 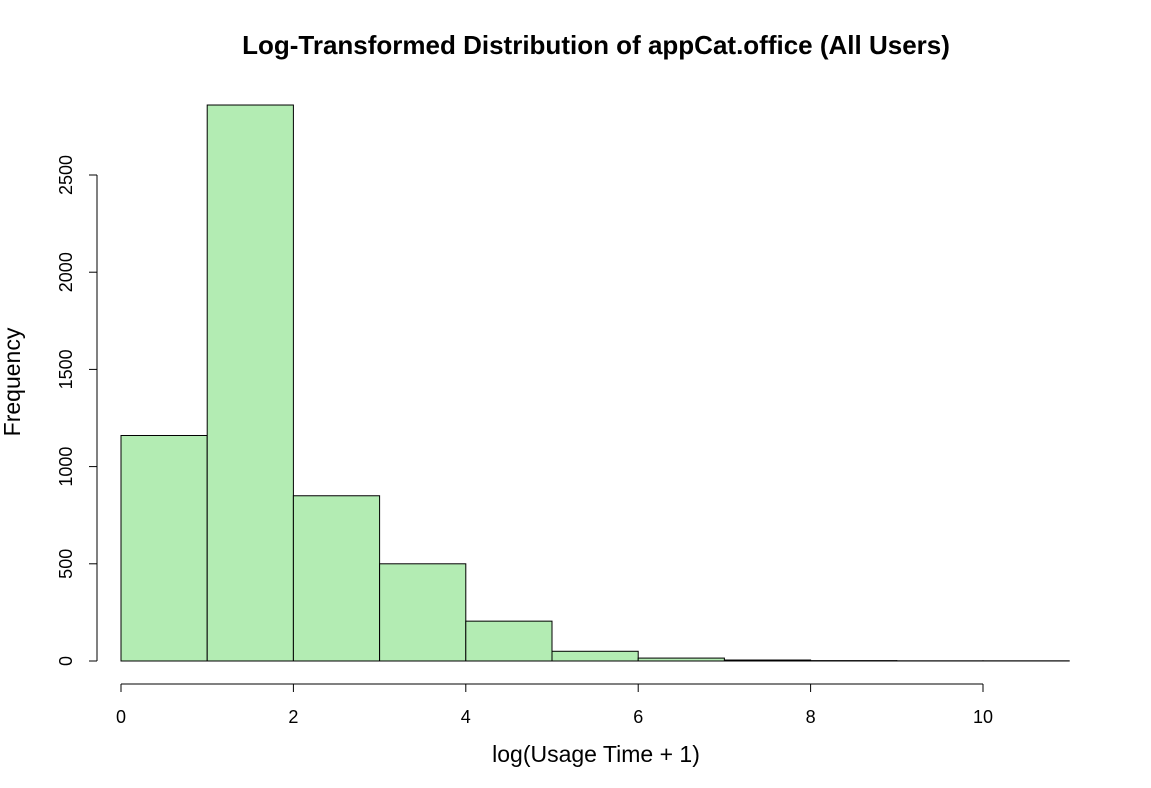 What do you see at coordinates (554, 705) in the screenshot?
I see `x-axis: 0 2 4 6 8 10` at bounding box center [554, 705].